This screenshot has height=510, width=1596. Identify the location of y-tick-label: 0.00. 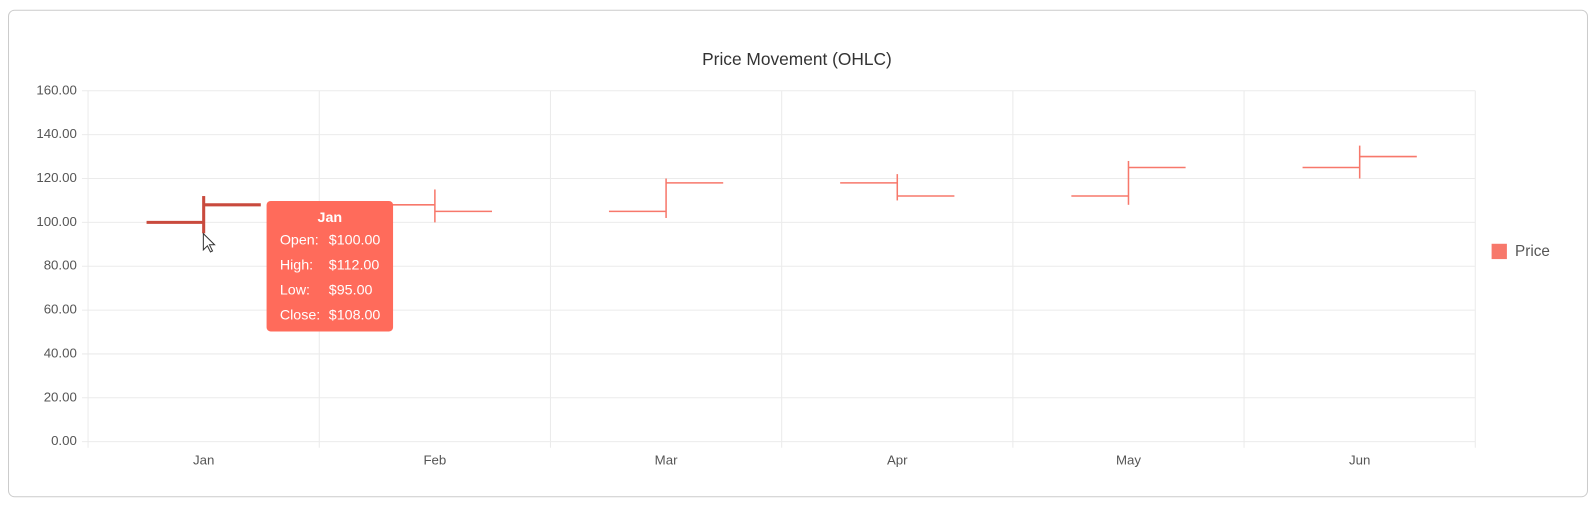
(64, 440).